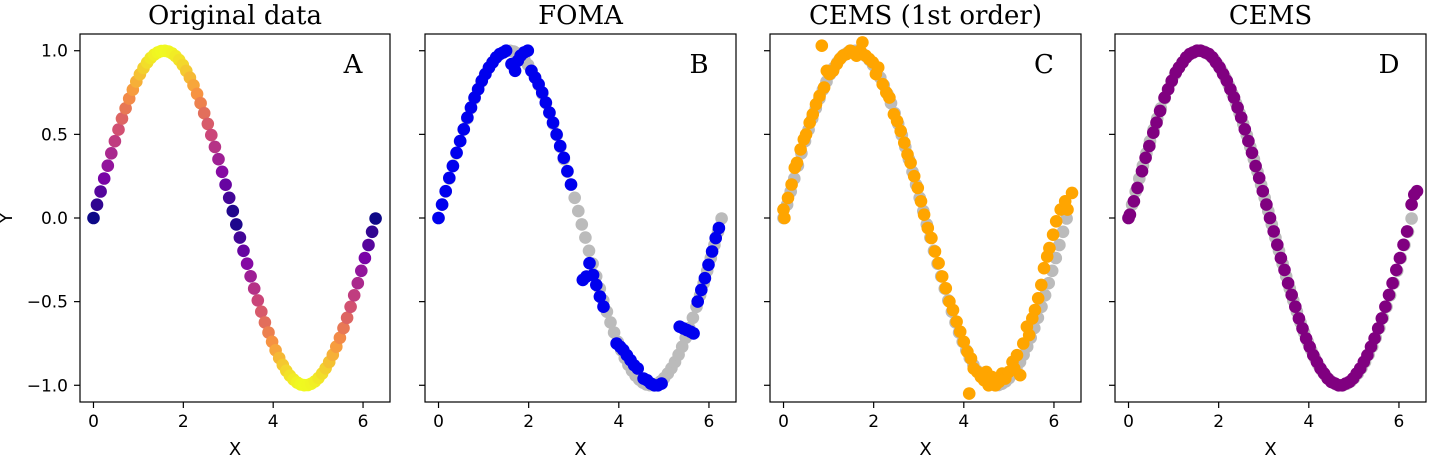  What do you see at coordinates (1389, 65) in the screenshot?
I see `panel-letter: D` at bounding box center [1389, 65].